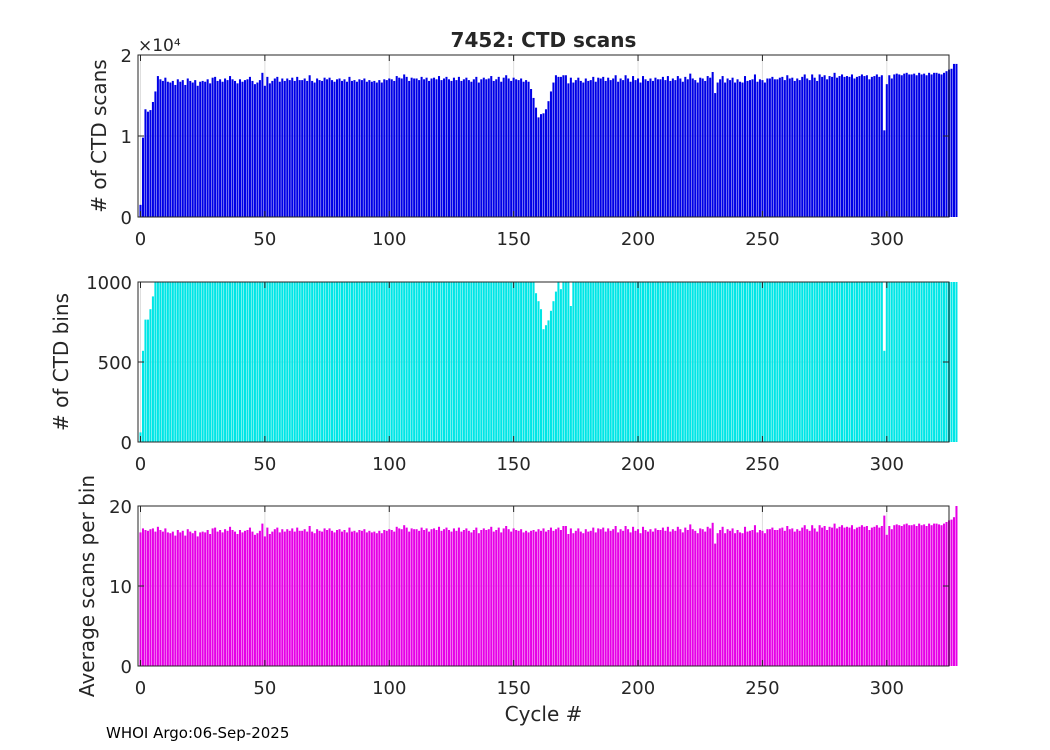 The image size is (1050, 750). Describe the element at coordinates (762, 688) in the screenshot. I see `x-tick-label-2-5: 250` at that location.